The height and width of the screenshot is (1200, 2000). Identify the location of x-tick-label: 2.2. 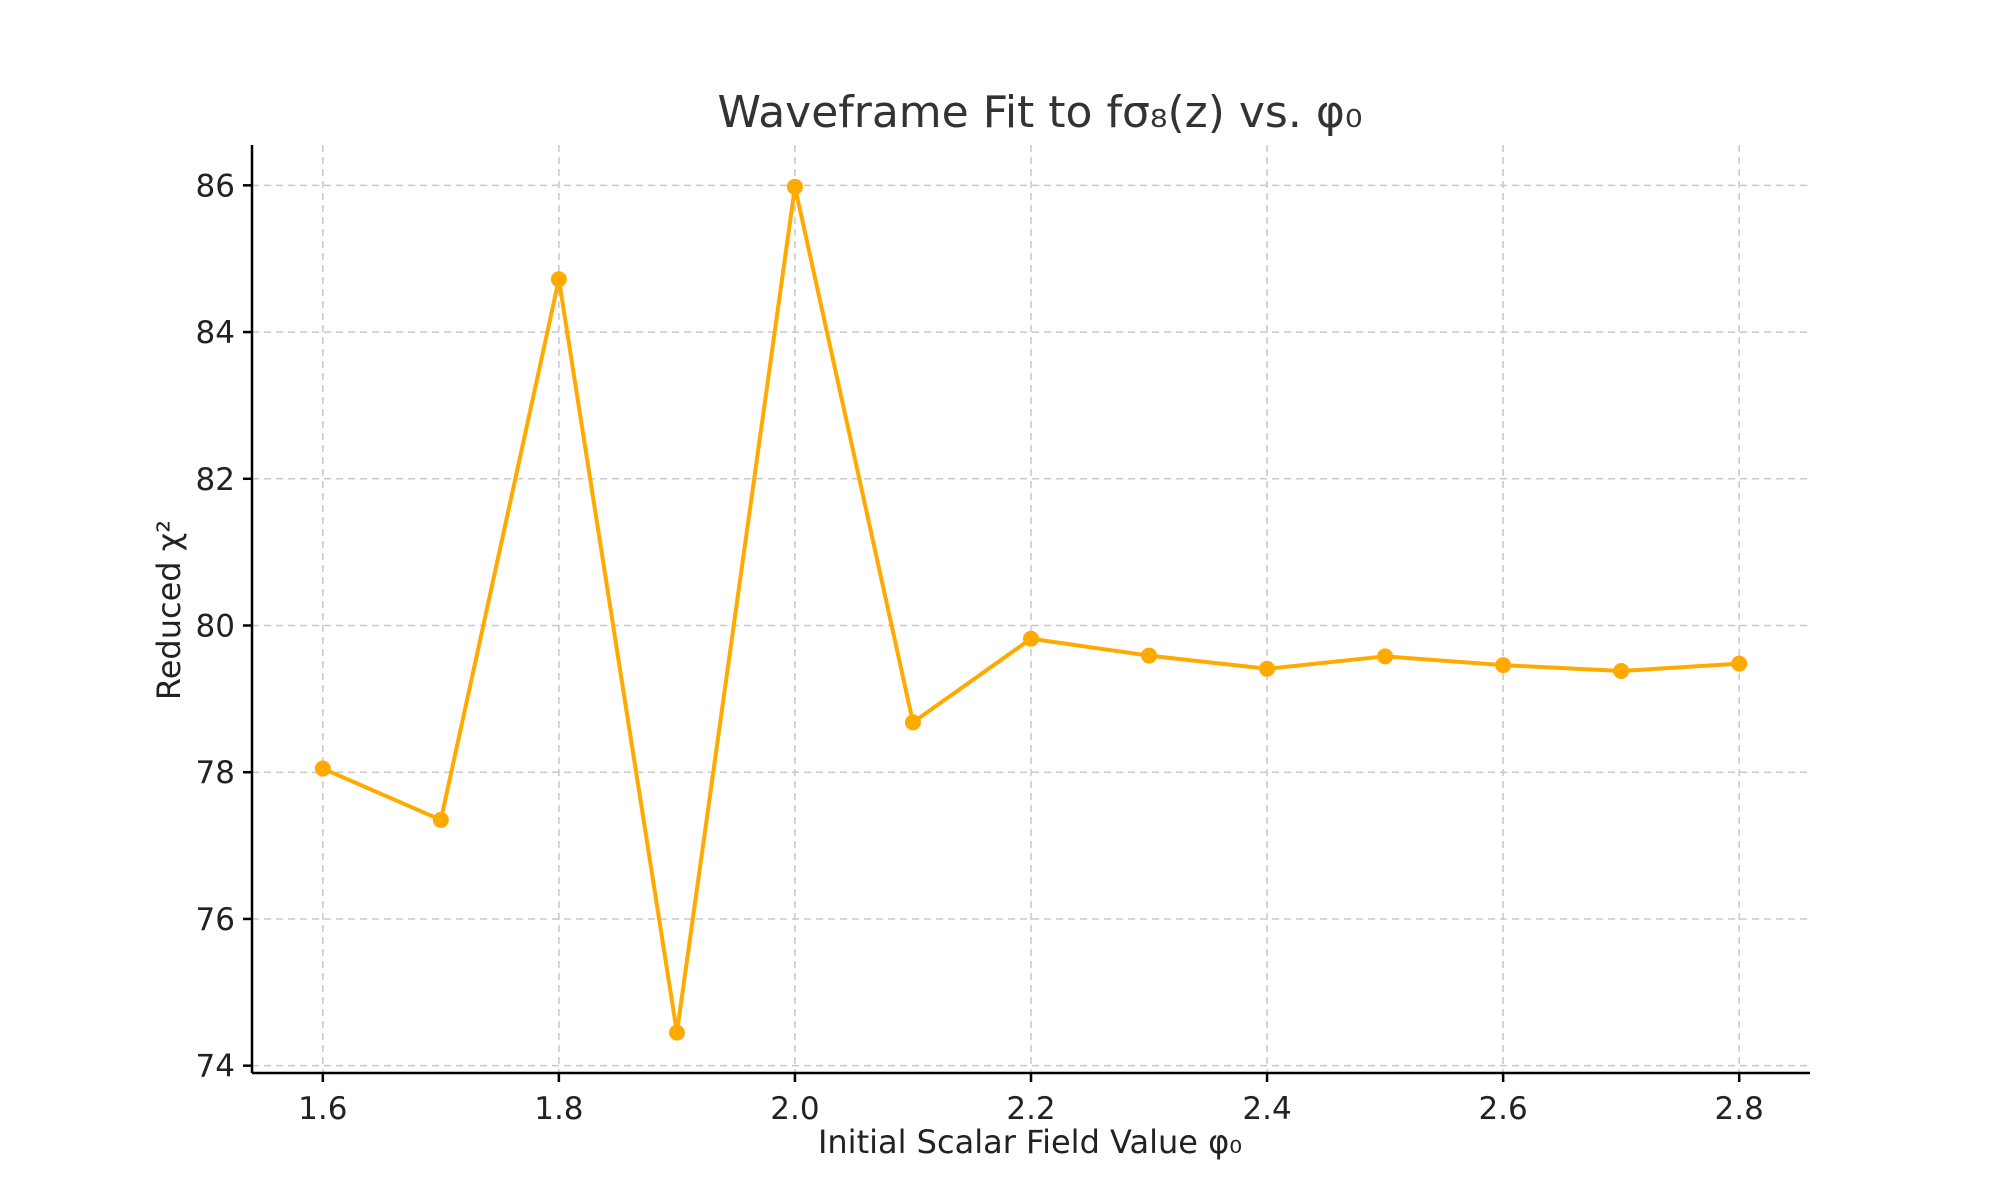
(1030, 1109).